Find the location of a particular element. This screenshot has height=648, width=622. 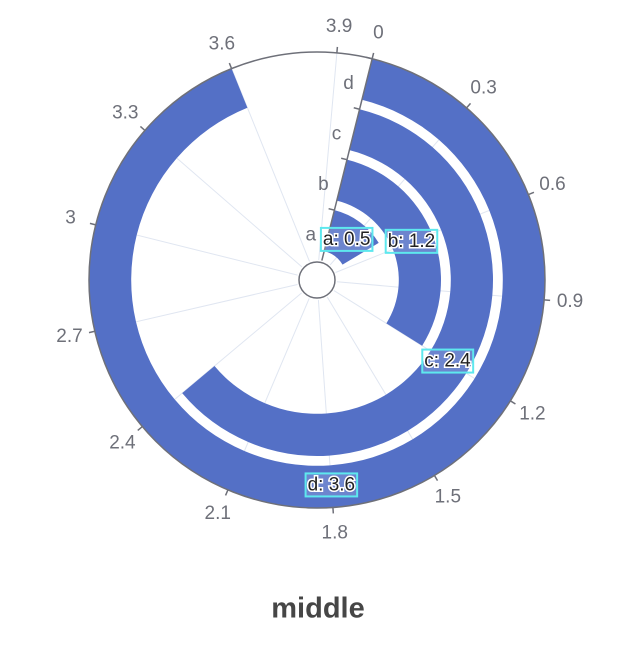

radius-tick-label: c is located at coordinates (337, 133).